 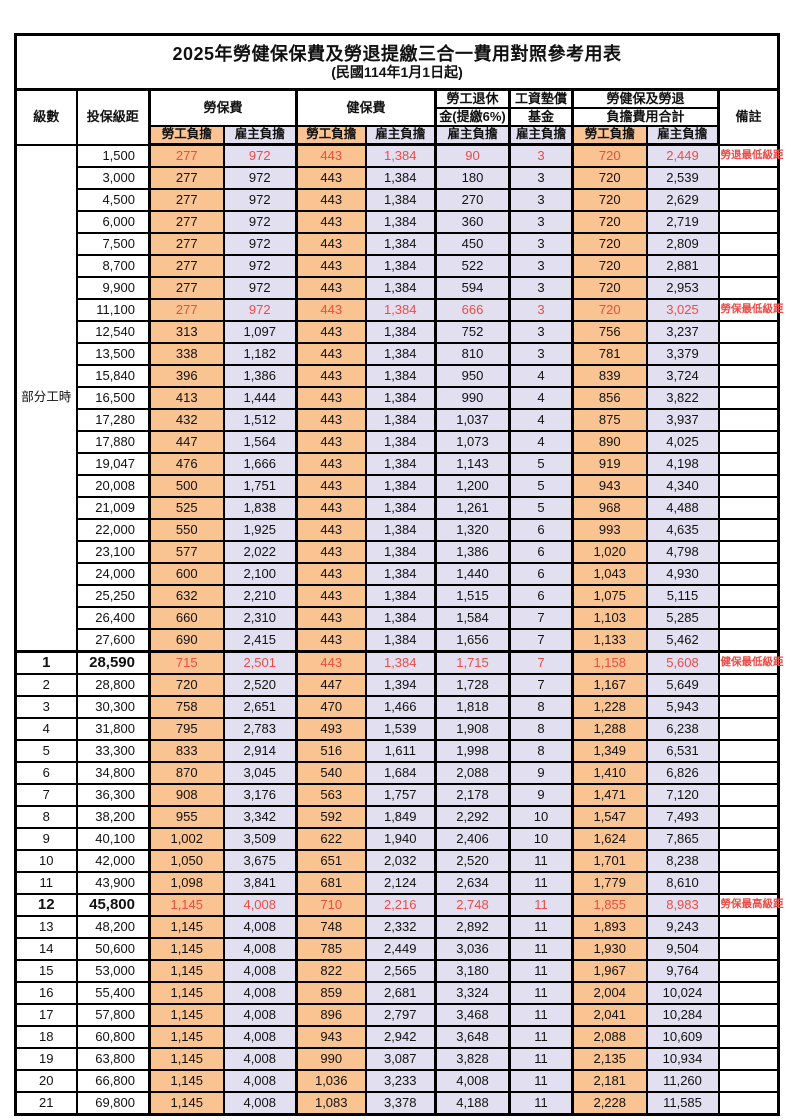 I want to click on cell-pension-employer: 594, so click(x=472, y=288).